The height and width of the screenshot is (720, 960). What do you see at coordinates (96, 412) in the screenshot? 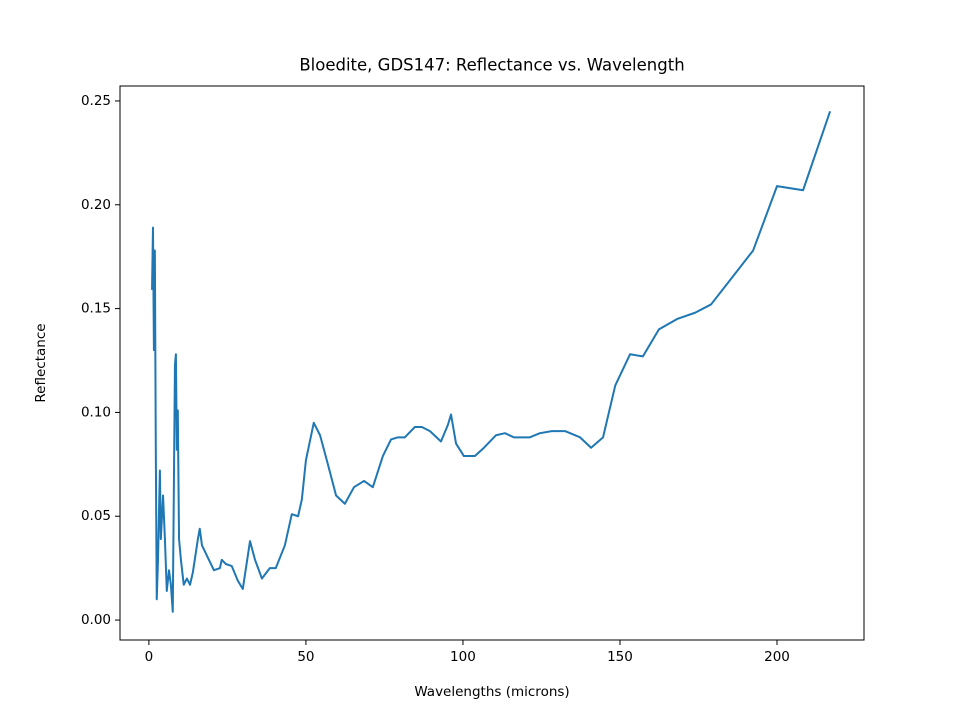
I see `y-tick-label: 0.10` at bounding box center [96, 412].